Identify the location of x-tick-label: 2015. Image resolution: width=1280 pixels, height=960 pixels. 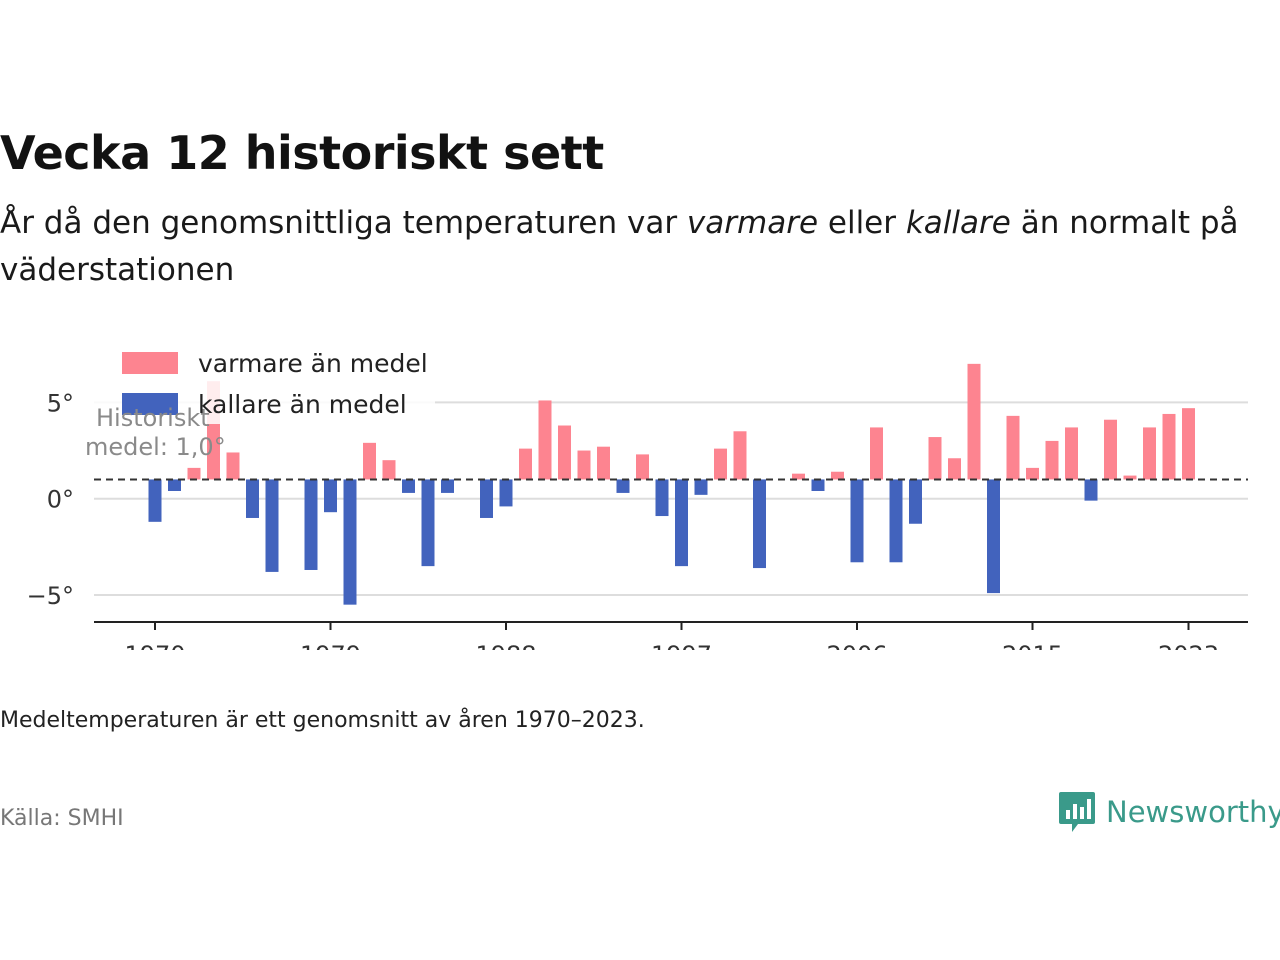
(1032, 645).